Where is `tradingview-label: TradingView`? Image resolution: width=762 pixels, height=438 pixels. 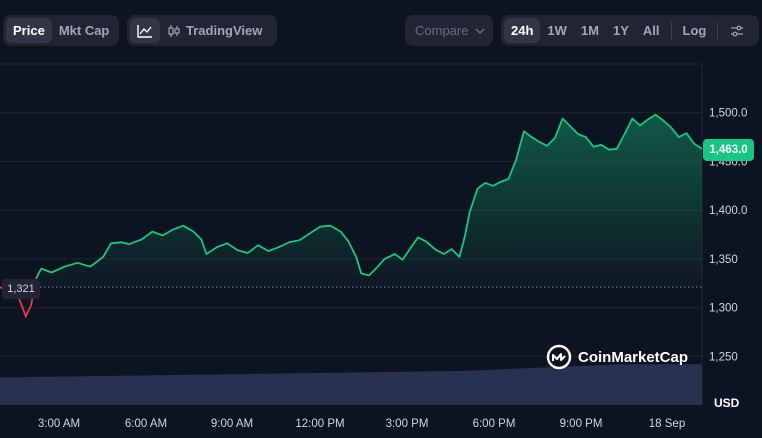 tradingview-label: TradingView is located at coordinates (224, 30).